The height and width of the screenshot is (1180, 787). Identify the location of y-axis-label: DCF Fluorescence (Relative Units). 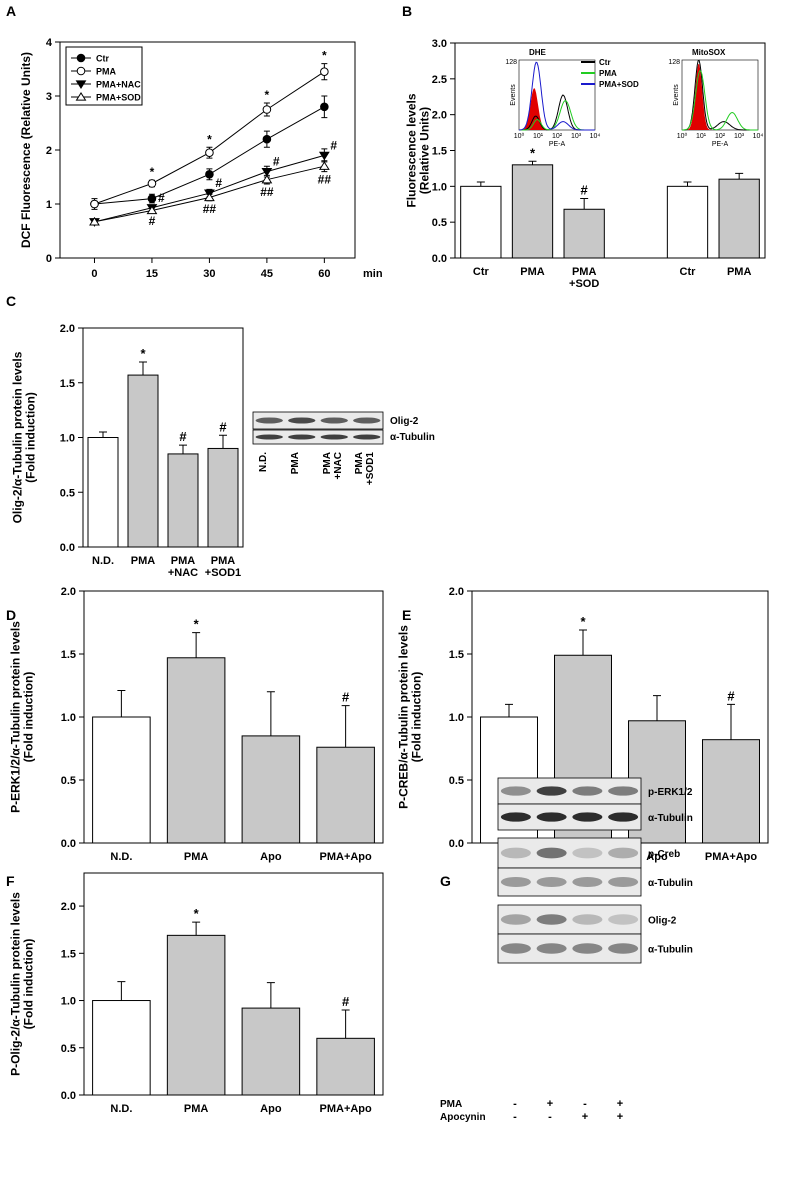
(26, 150).